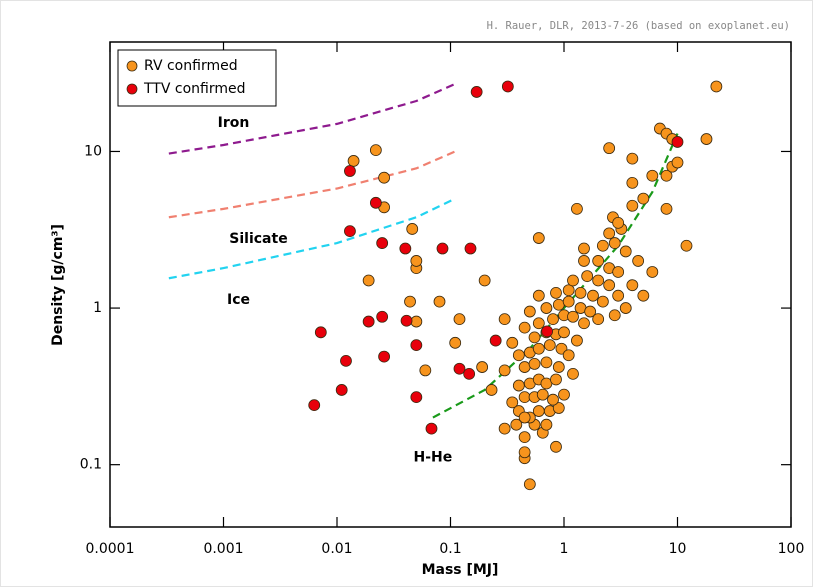 Image resolution: width=813 pixels, height=587 pixels. I want to click on y-tick-label: 10, so click(93, 151).